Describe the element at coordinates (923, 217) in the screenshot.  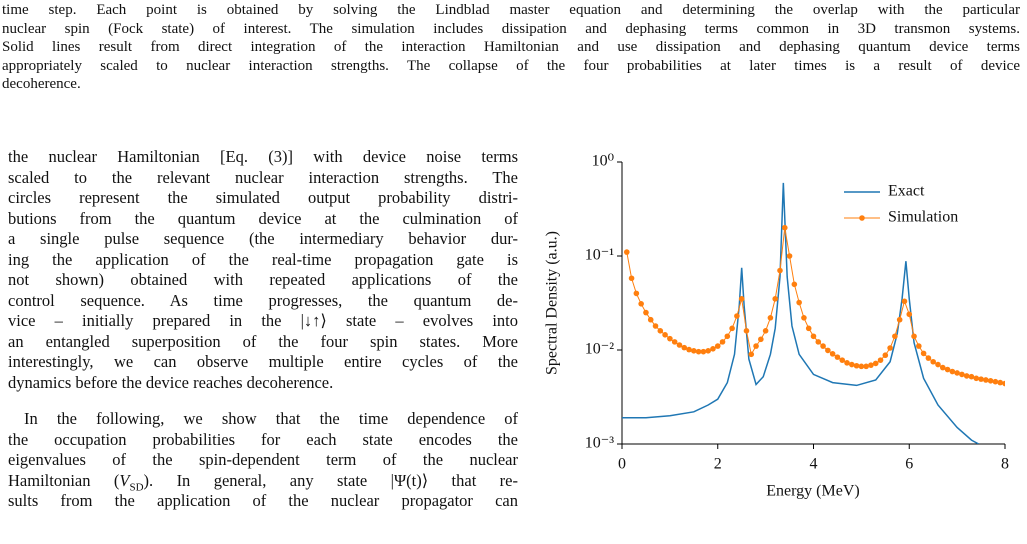
I see `legend-label: Simulation` at that location.